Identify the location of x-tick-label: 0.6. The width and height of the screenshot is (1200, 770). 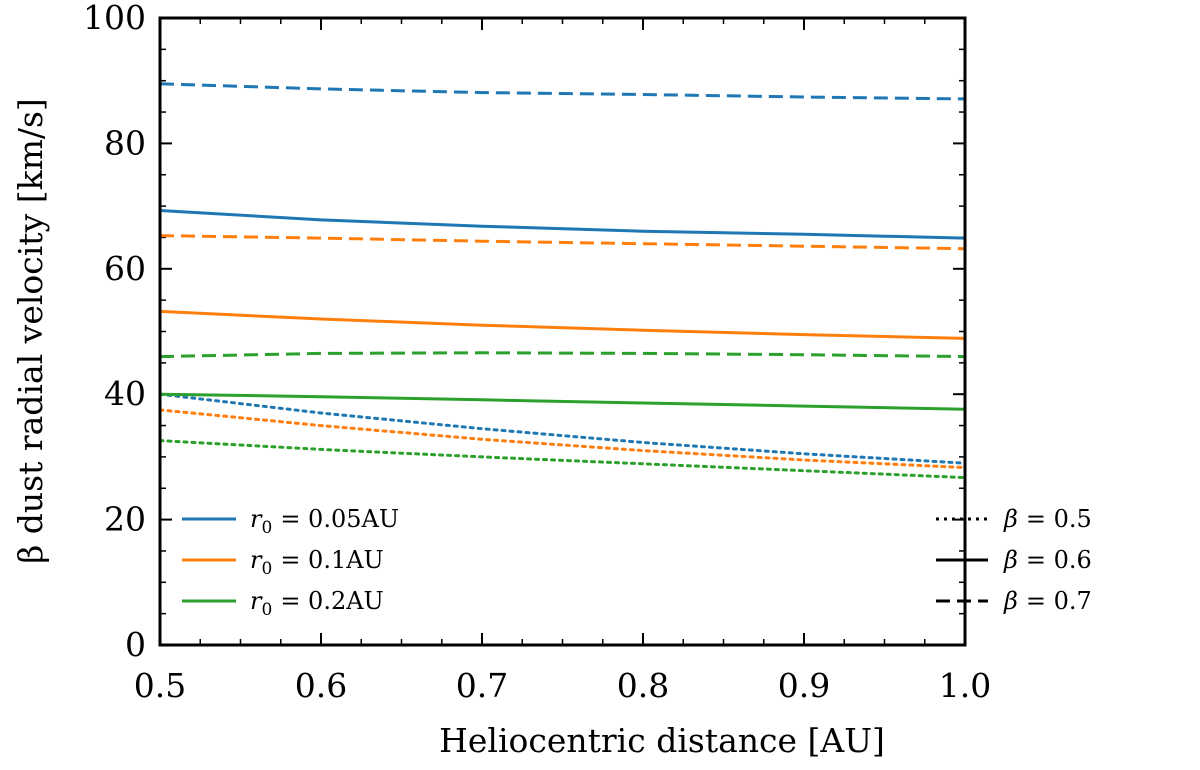
(321, 685).